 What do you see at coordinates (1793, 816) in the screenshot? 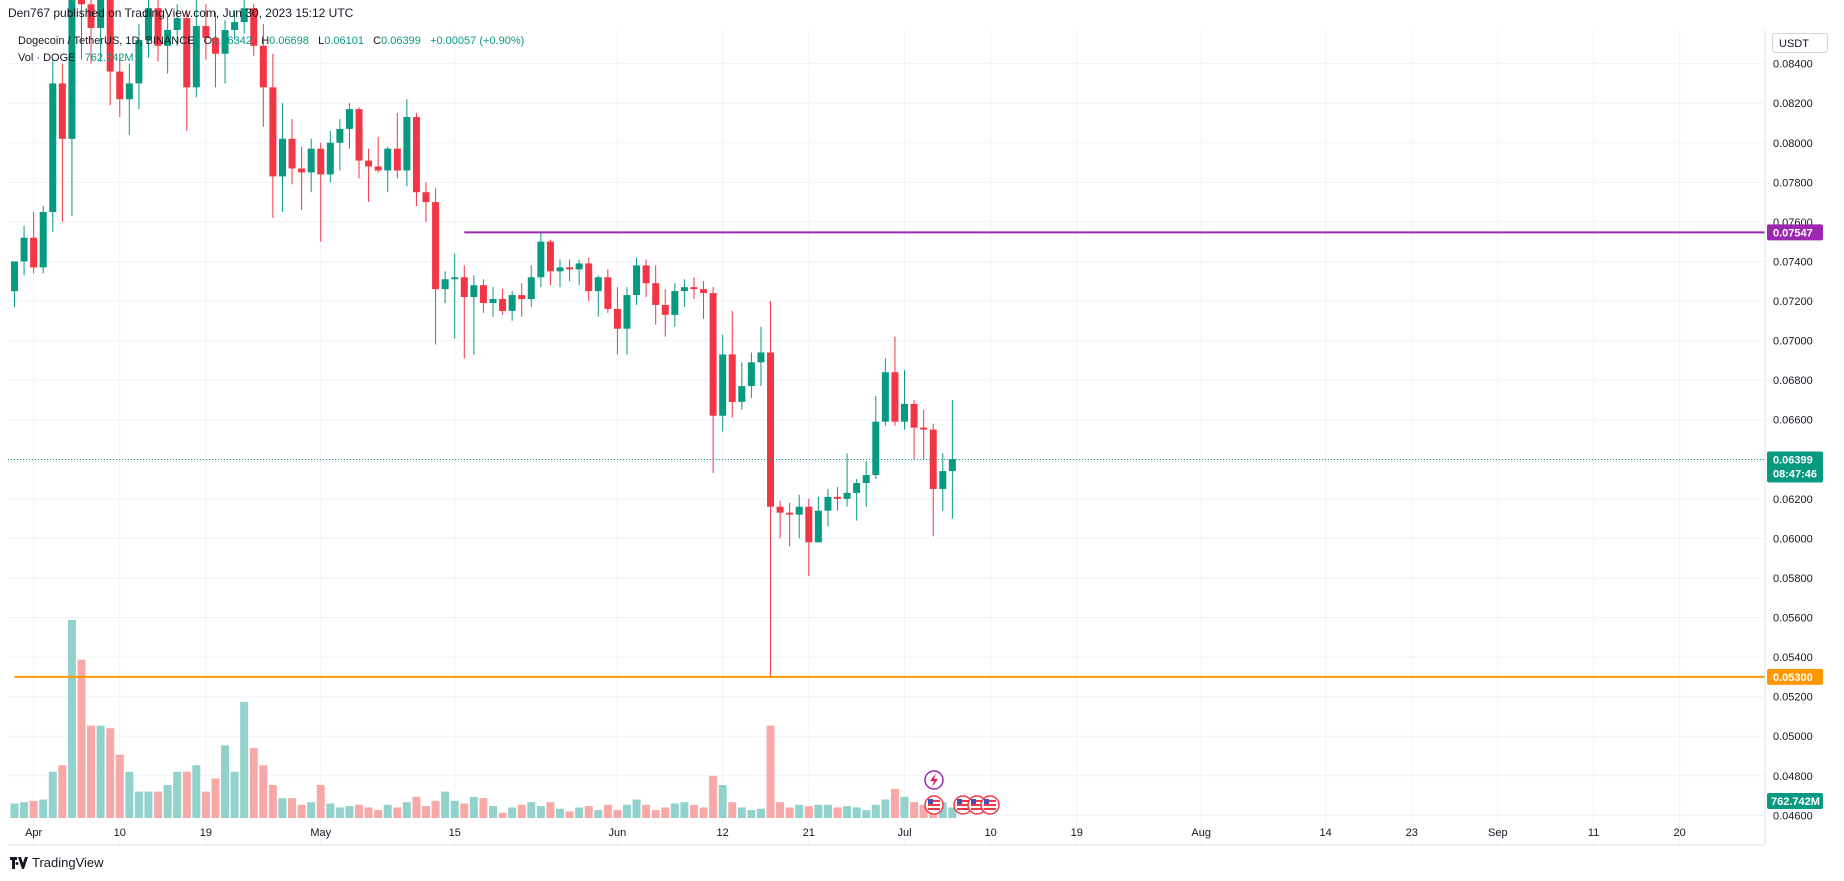
I see `y-tick-label: 0.04600` at bounding box center [1793, 816].